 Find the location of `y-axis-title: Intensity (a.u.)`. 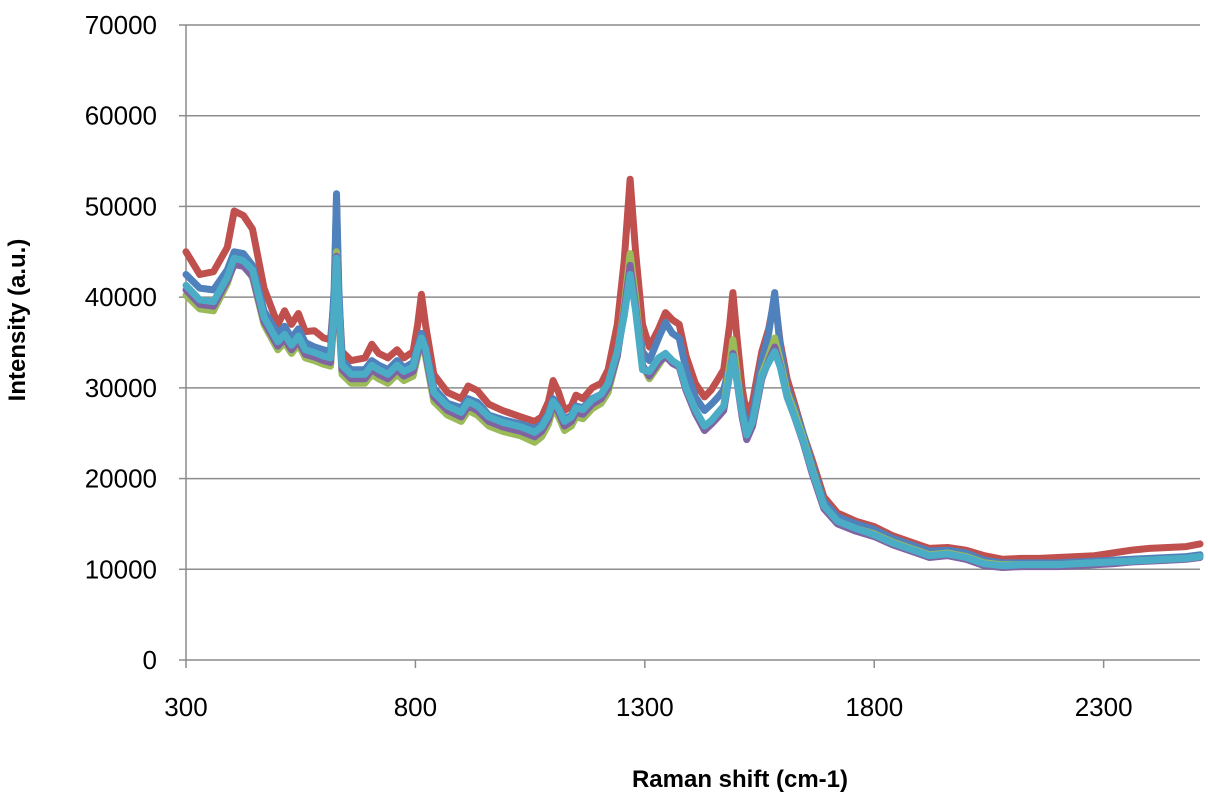

y-axis-title: Intensity (a.u.) is located at coordinates (17, 320).